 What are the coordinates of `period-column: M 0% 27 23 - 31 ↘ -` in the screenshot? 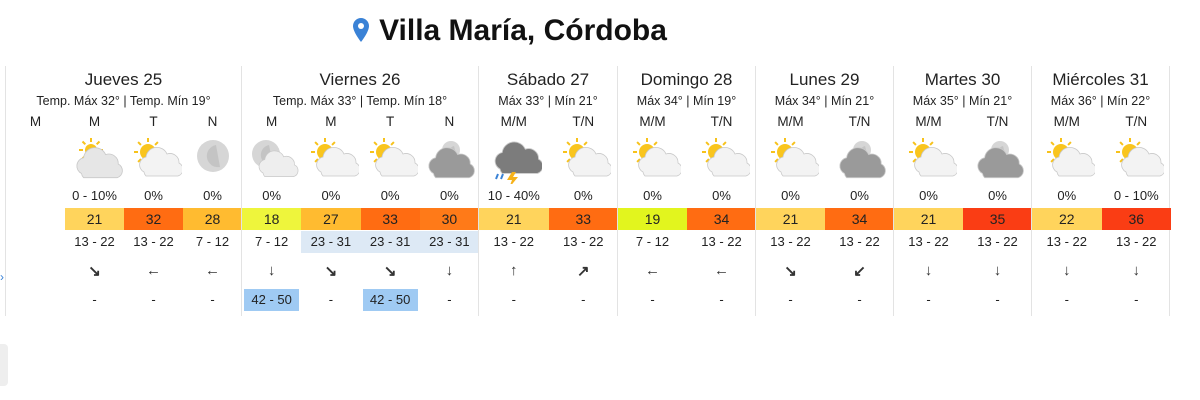 It's located at (331, 191).